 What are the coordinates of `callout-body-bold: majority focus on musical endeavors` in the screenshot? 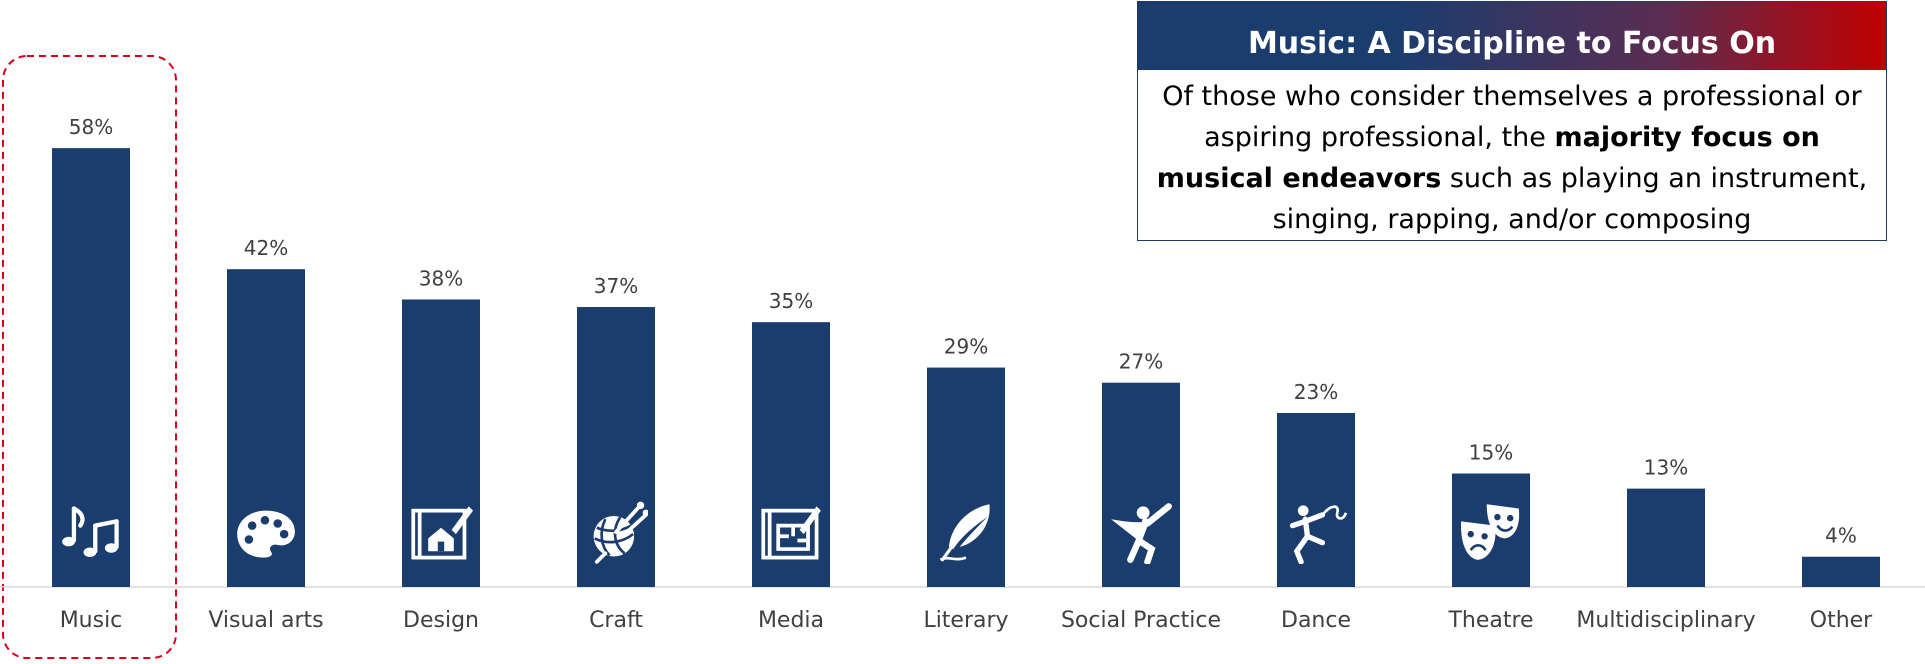 It's located at (1488, 158).